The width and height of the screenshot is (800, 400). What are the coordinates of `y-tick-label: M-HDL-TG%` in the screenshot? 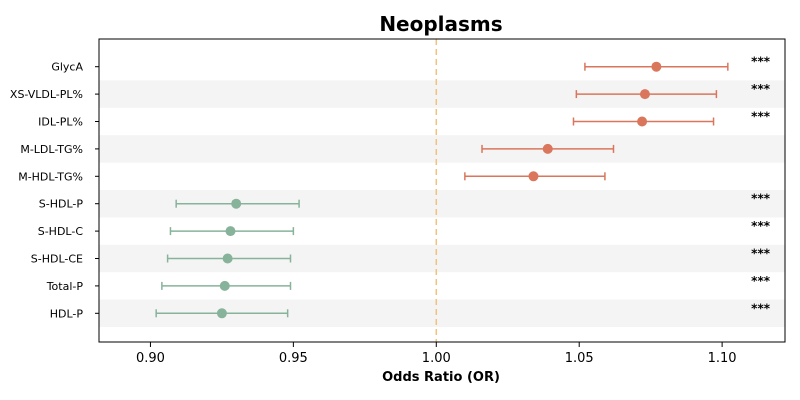 It's located at (50, 176).